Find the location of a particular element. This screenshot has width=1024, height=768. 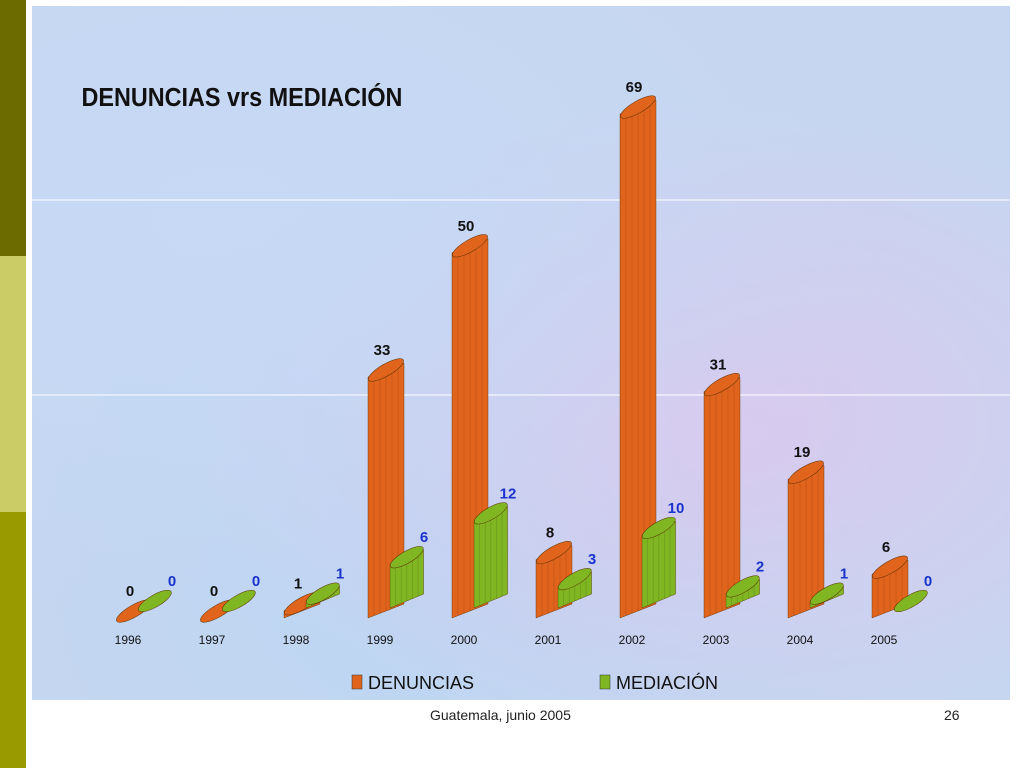

bar-mediacion-1998-top is located at coordinates (322, 593).